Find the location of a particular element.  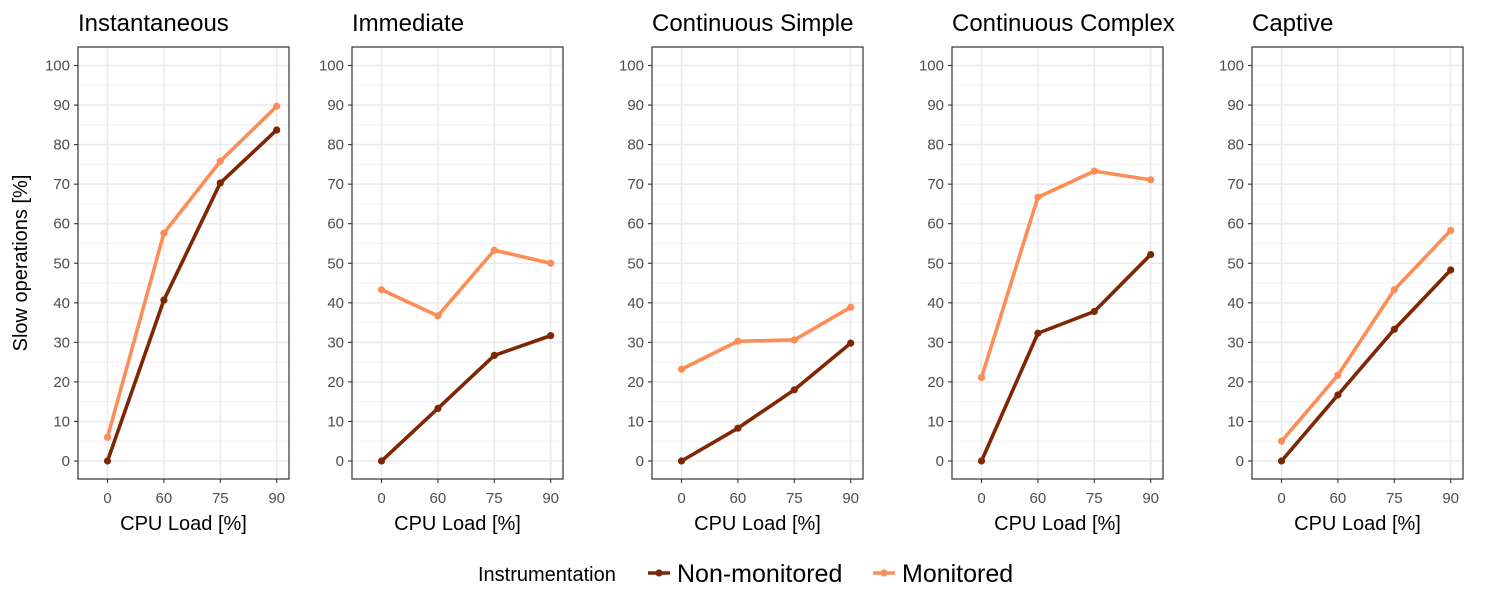

legend-key-point is located at coordinates (659, 573).